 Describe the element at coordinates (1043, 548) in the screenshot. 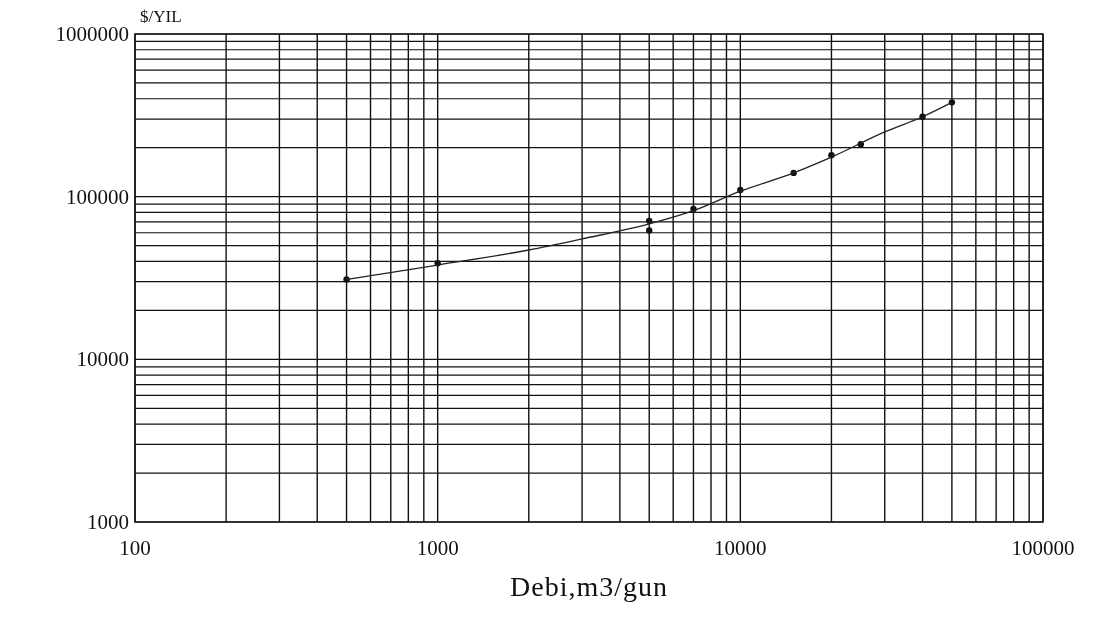

I see `x-tick-label: 100000` at that location.